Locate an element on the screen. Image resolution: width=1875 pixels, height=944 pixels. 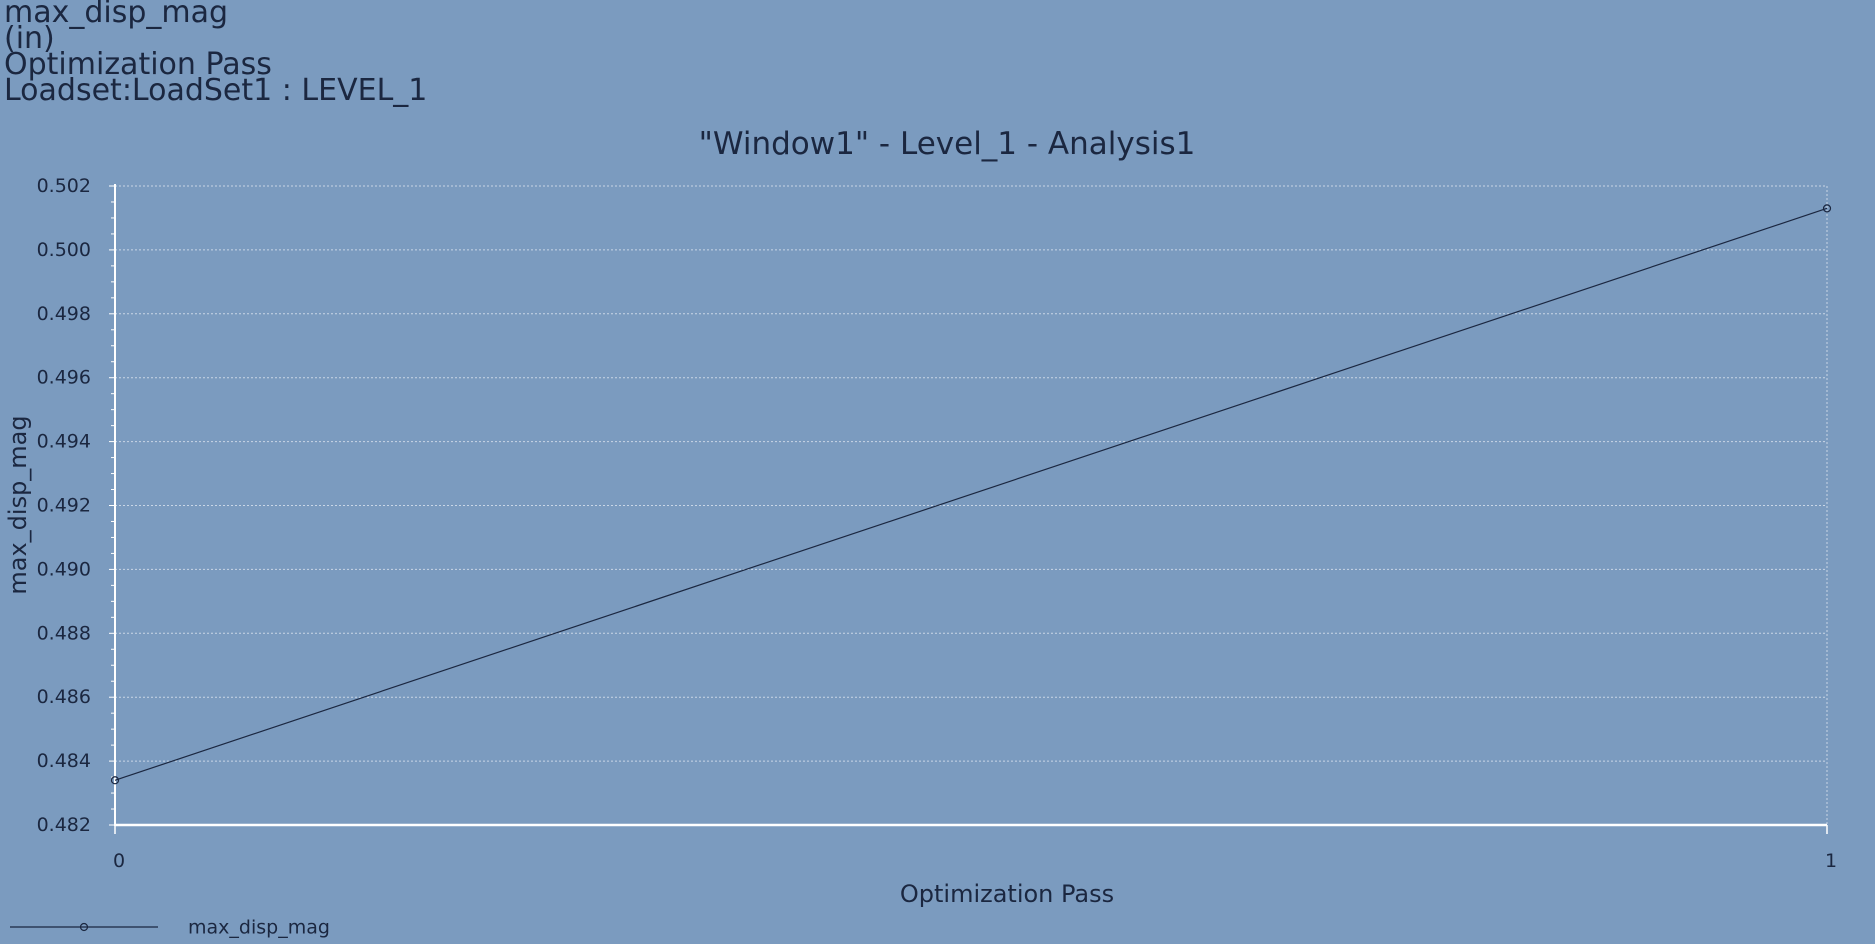
y-tick-label: 0.488 is located at coordinates (64, 633).